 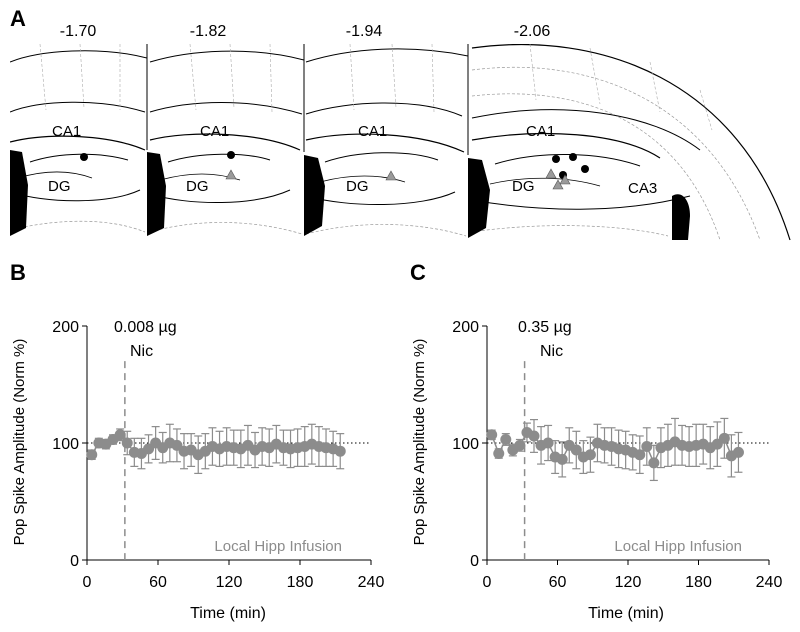 What do you see at coordinates (214, 131) in the screenshot?
I see `section-2-ca1-label: CA1` at bounding box center [214, 131].